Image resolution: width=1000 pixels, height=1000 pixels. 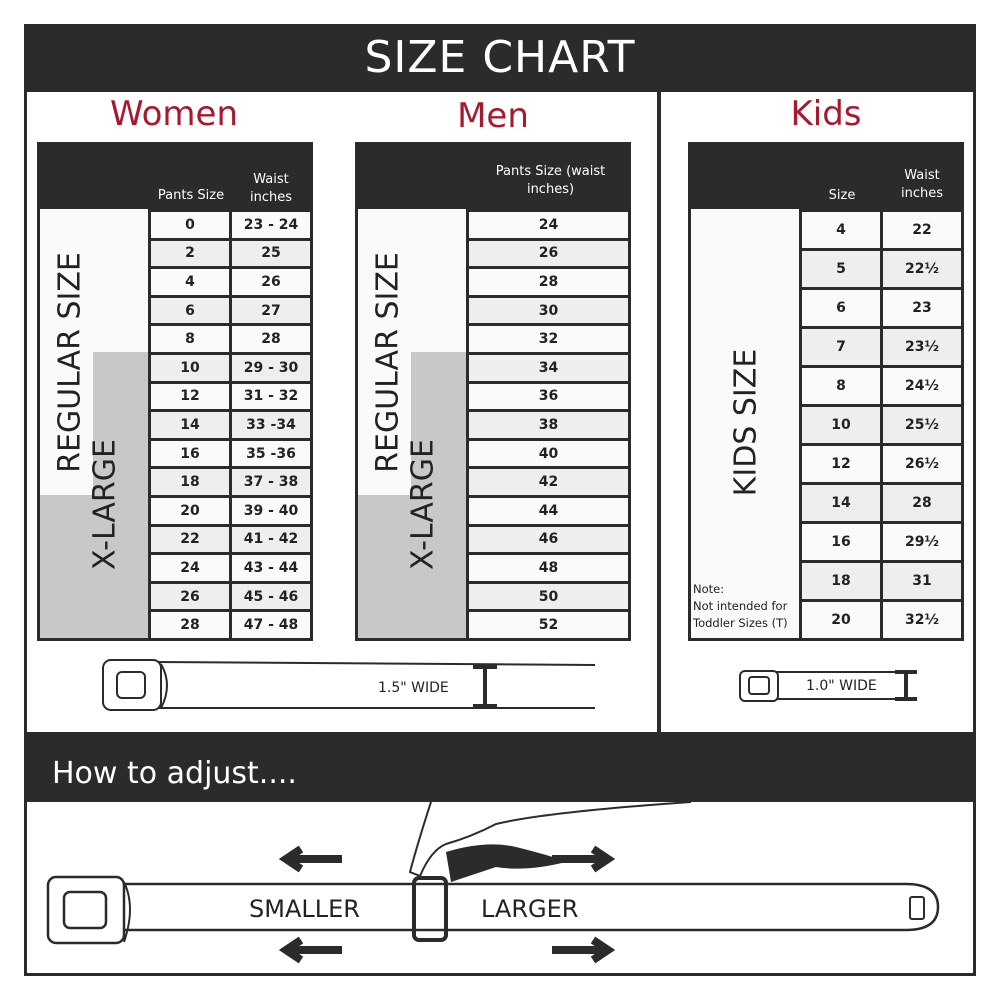 What do you see at coordinates (271, 539) in the screenshot?
I see `waist-cell: 41 - 42` at bounding box center [271, 539].